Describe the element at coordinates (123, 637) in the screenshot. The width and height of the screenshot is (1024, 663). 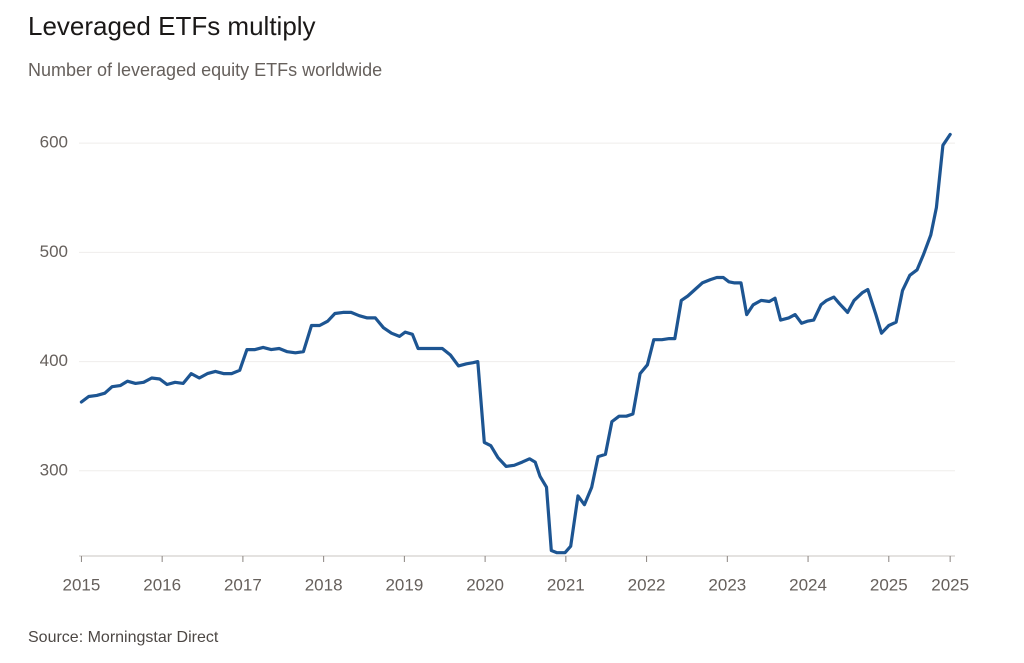
I see `source: Source: Morningstar Direct` at that location.